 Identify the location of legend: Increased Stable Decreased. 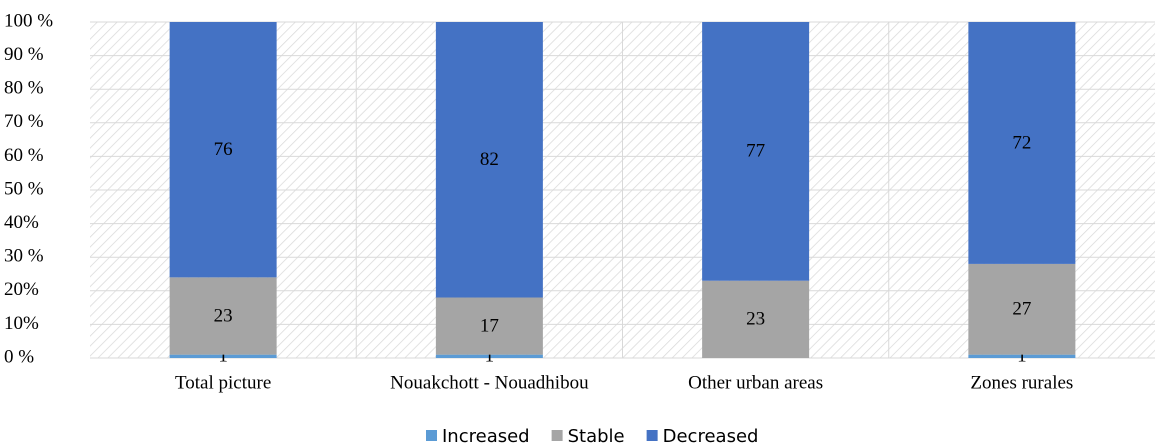
(592, 436).